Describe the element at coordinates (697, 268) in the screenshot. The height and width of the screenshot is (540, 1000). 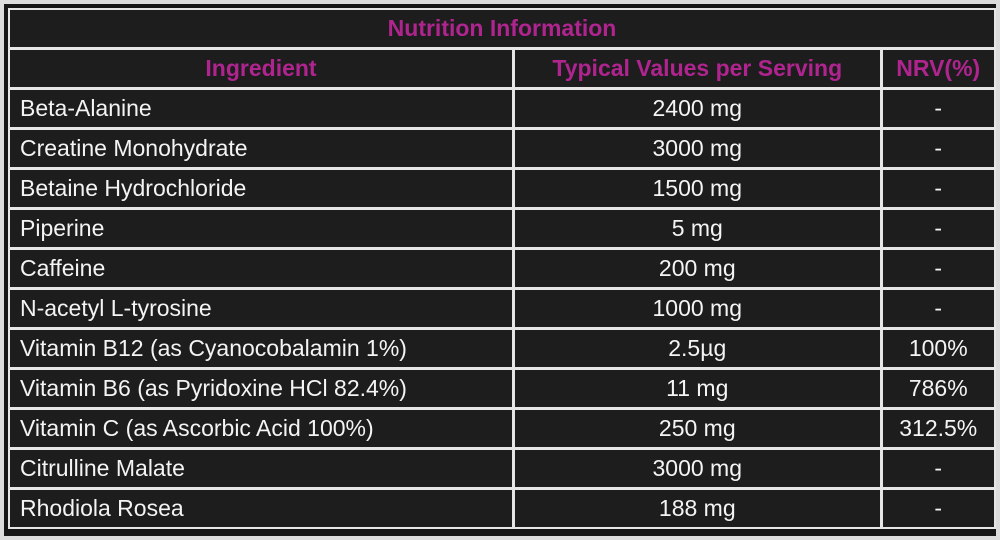
I see `typical-value-cell: 200 mg` at that location.